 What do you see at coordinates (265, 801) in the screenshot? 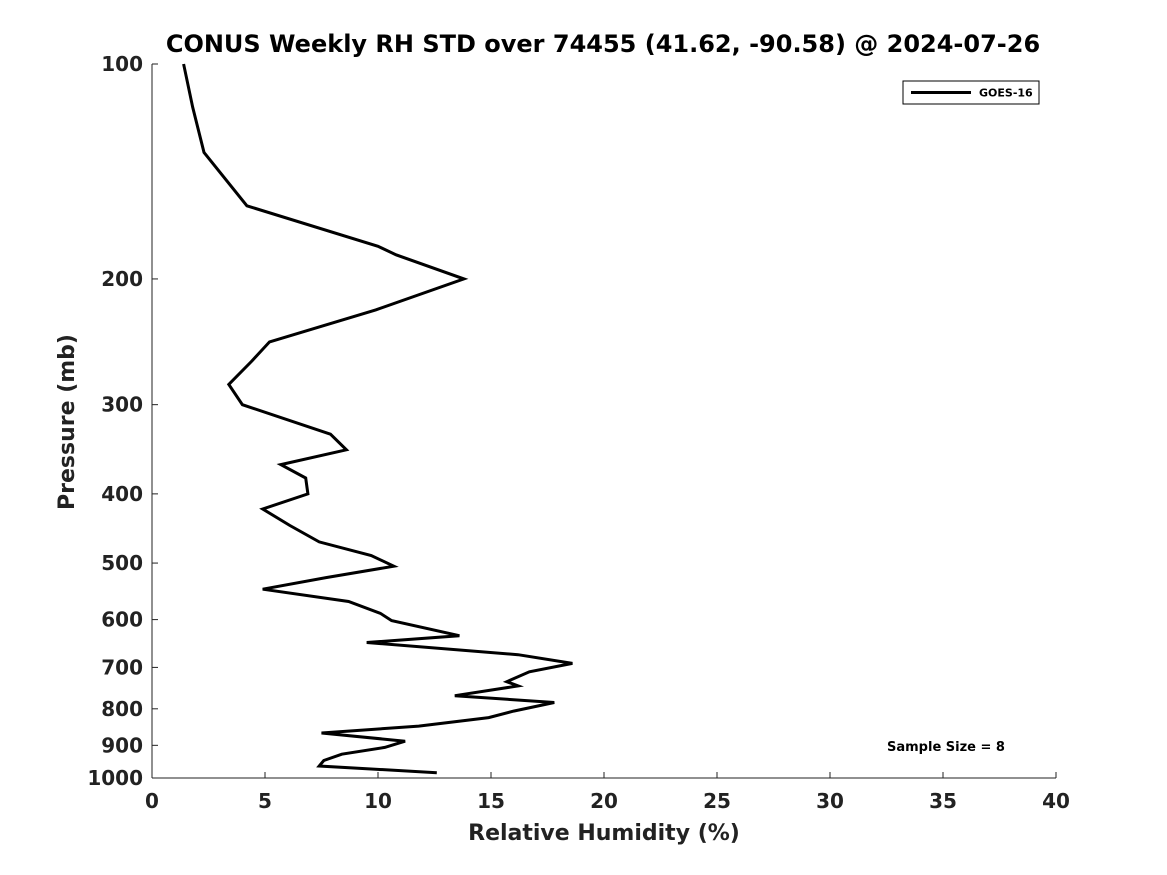
I see `x-tick-label: 5` at bounding box center [265, 801].